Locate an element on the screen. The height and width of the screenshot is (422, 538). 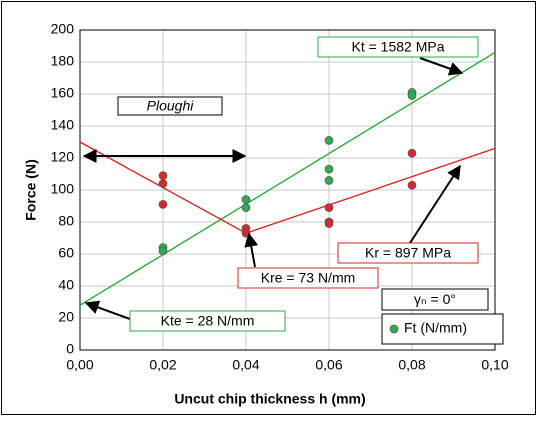
legend-marker is located at coordinates (394, 329).